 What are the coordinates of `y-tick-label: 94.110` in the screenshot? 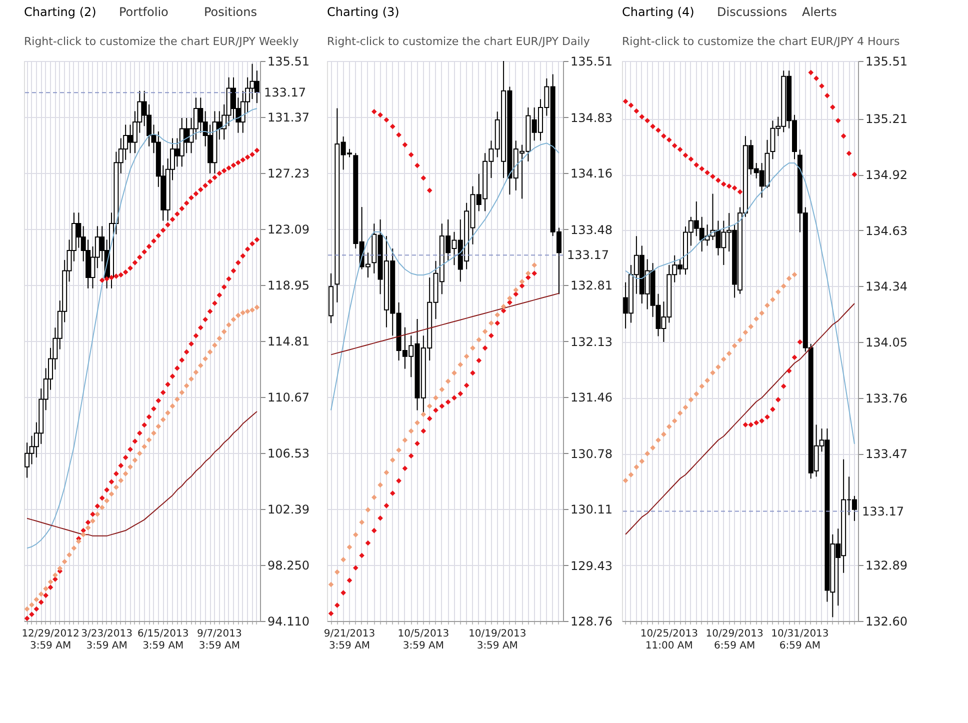 It's located at (289, 621).